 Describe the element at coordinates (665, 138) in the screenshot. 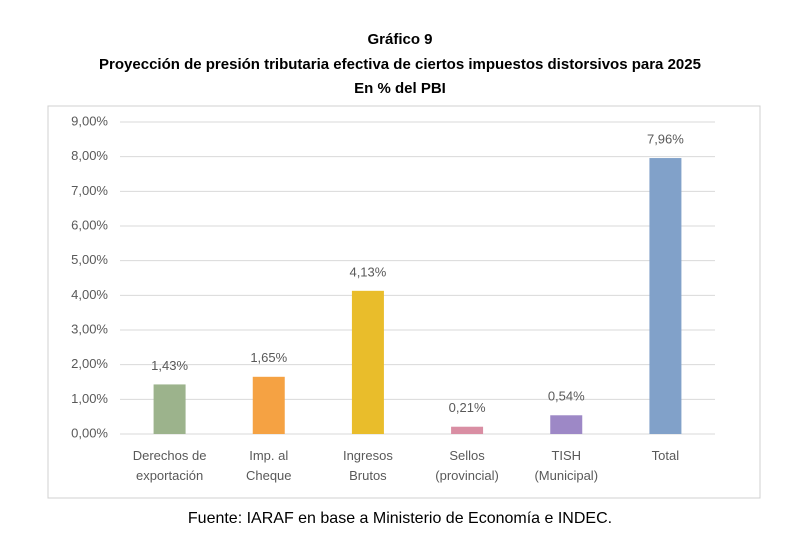

I see `value-label: 7,96%` at that location.